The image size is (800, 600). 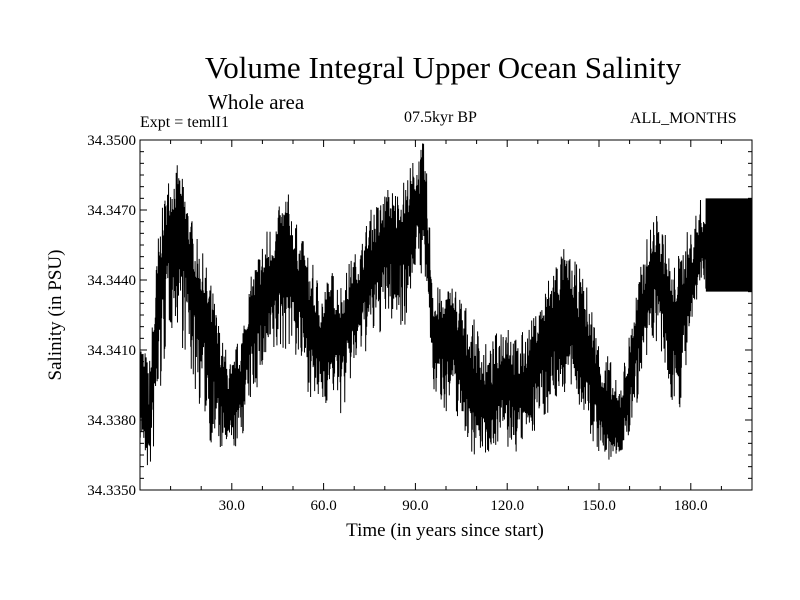 I want to click on x-tick-label: 180.0, so click(x=691, y=506).